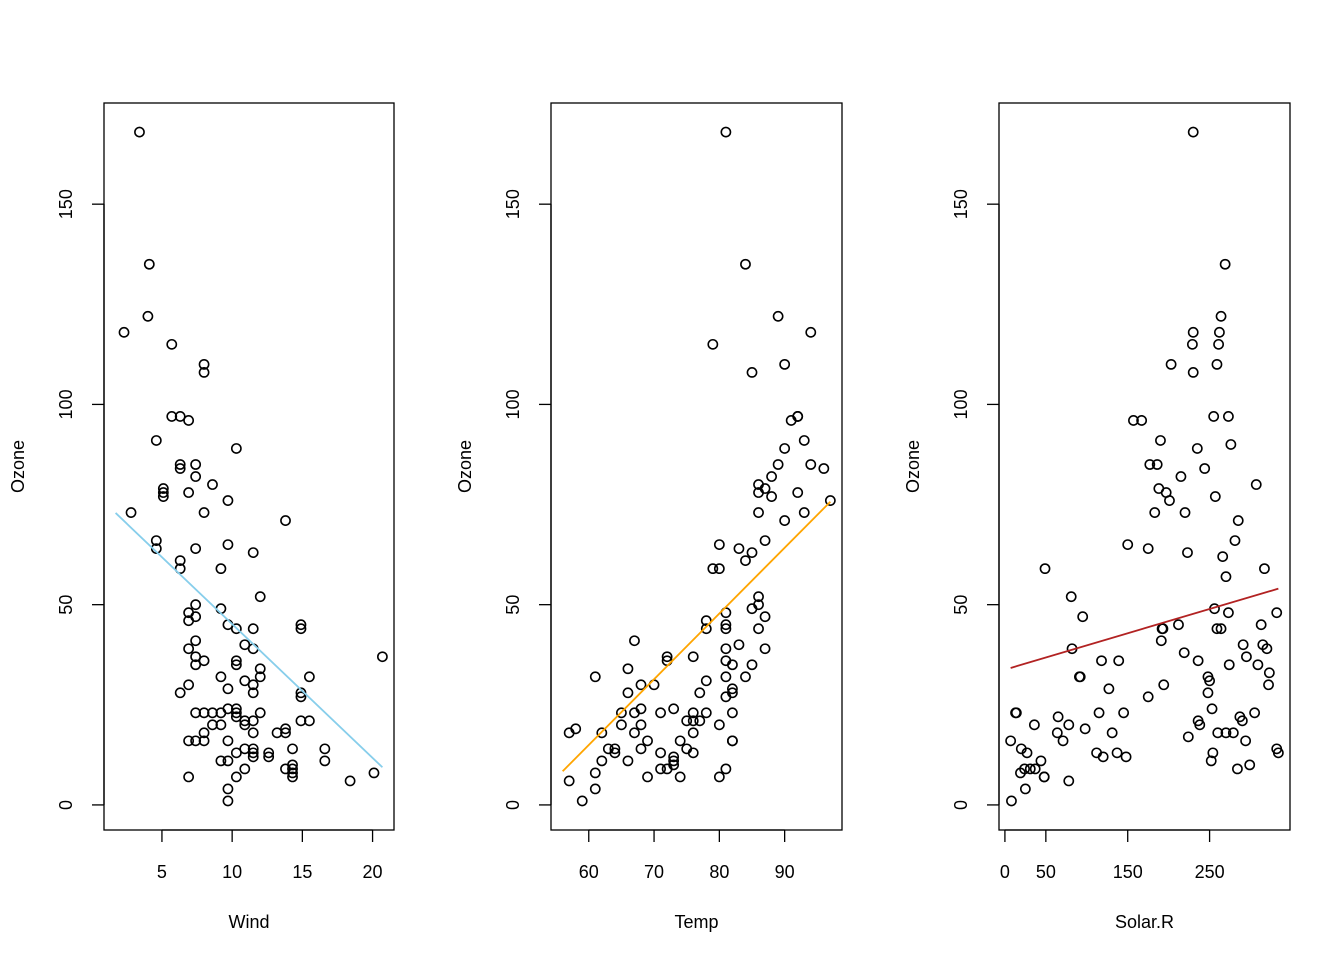  What do you see at coordinates (961, 805) in the screenshot?
I see `y-tick-label: 0` at bounding box center [961, 805].